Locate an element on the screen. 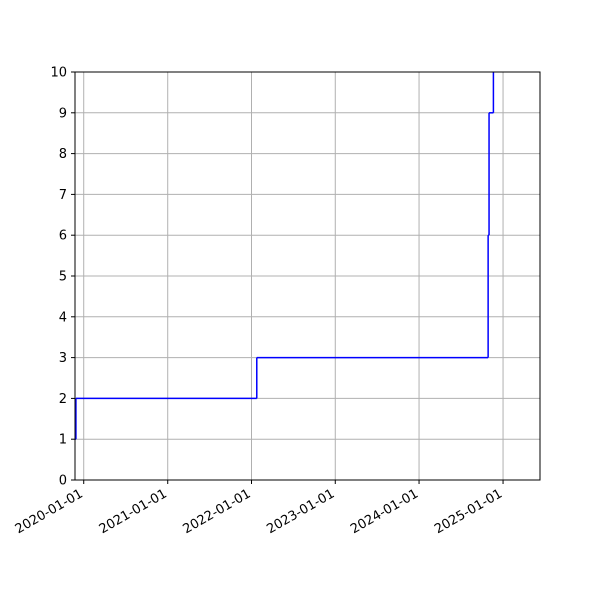 Image resolution: width=600 pixels, height=604 pixels. y-tick-label: 6 is located at coordinates (63, 236).